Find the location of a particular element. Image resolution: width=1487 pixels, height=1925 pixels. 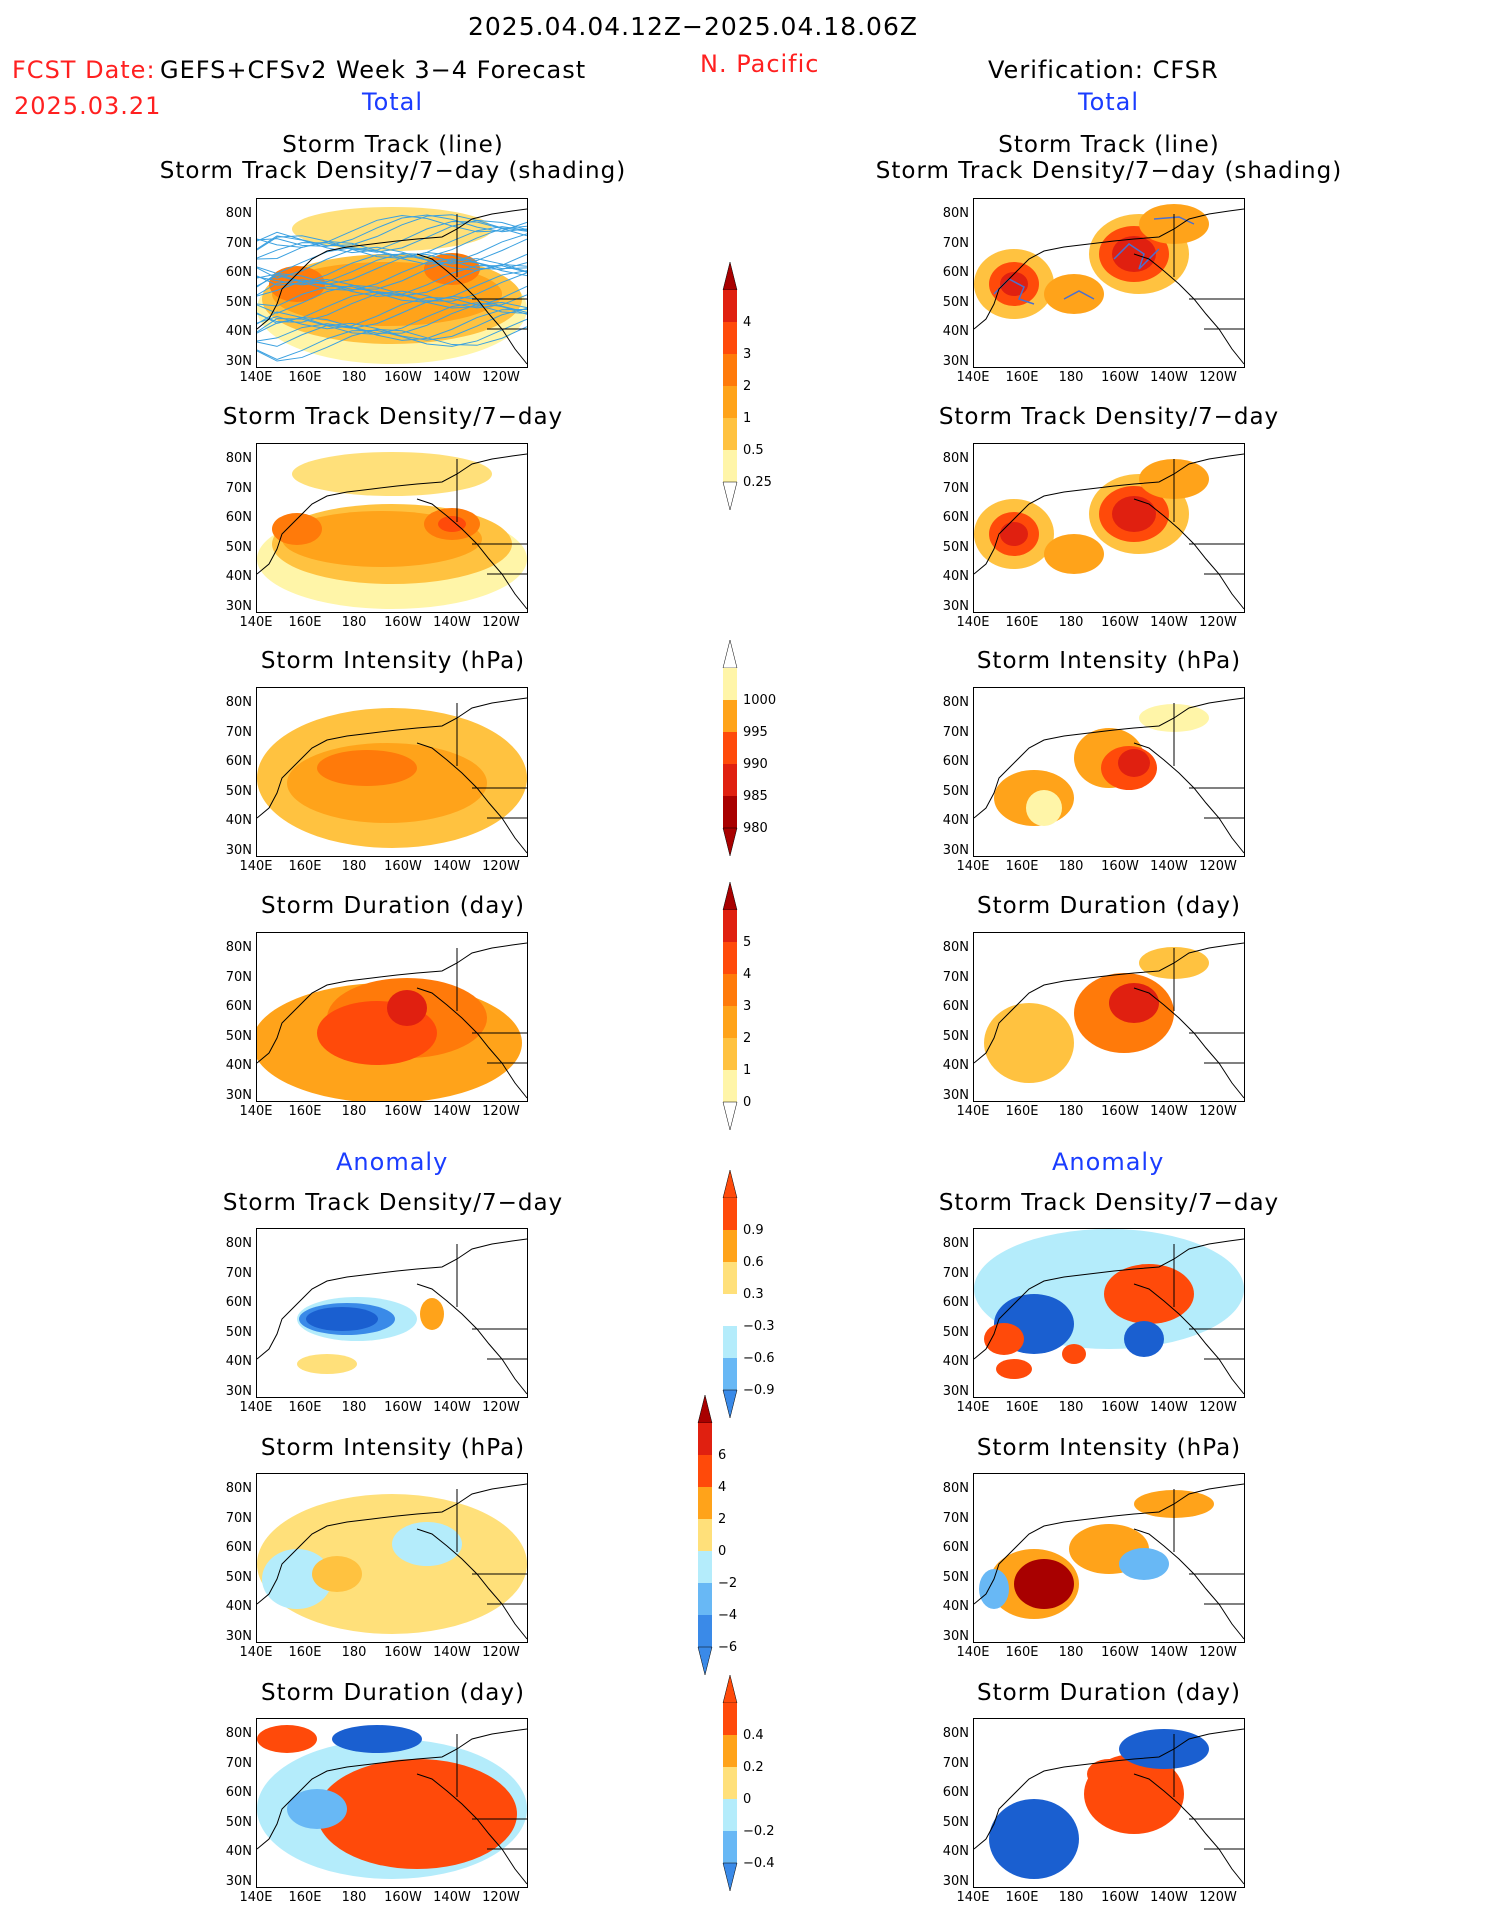

colorbar-label: 990 is located at coordinates (755, 764).